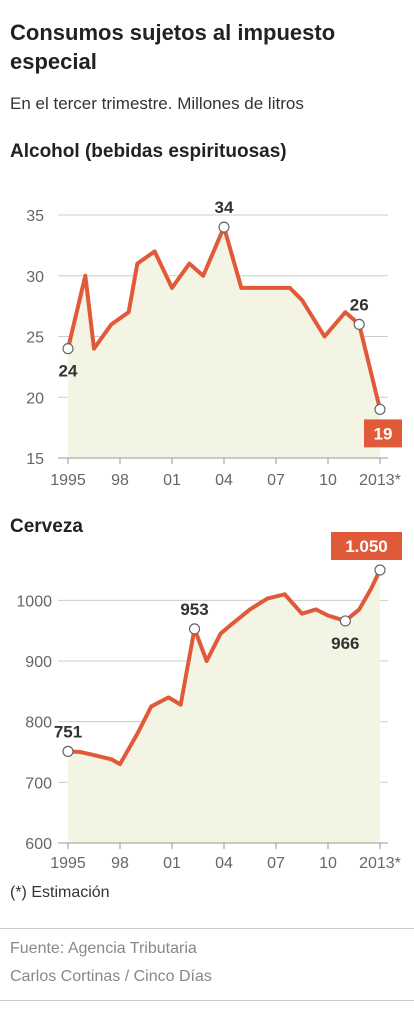 This screenshot has width=414, height=1010. Describe the element at coordinates (172, 863) in the screenshot. I see `beer-x-tick-label: 01` at that location.